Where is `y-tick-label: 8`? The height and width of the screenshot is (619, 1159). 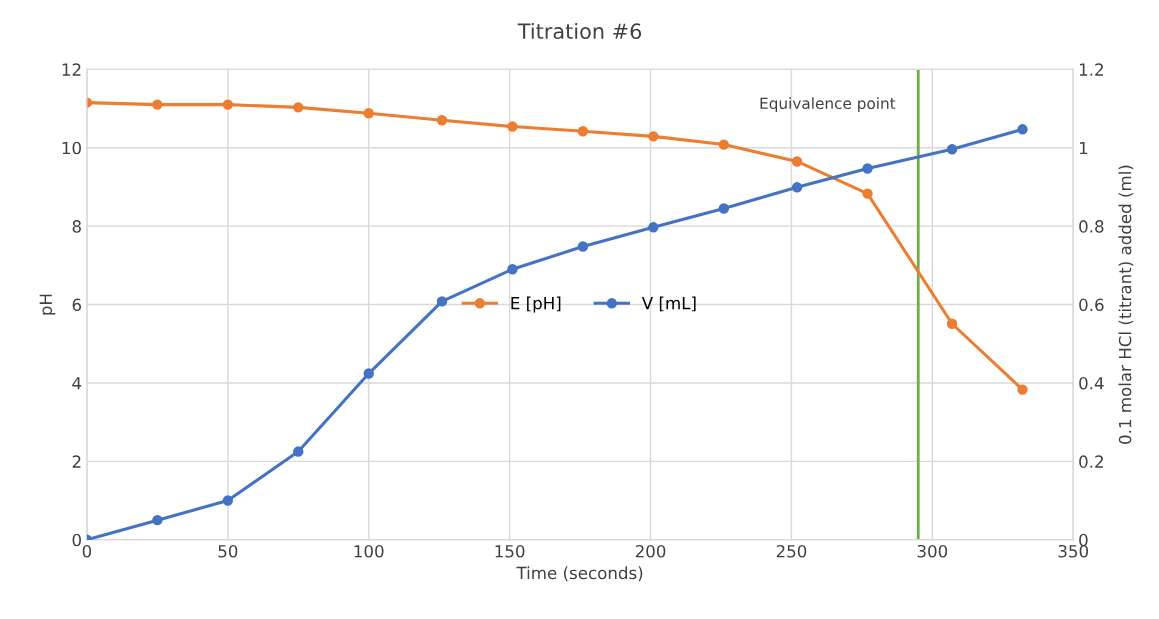
y-tick-label: 8 is located at coordinates (76, 226).